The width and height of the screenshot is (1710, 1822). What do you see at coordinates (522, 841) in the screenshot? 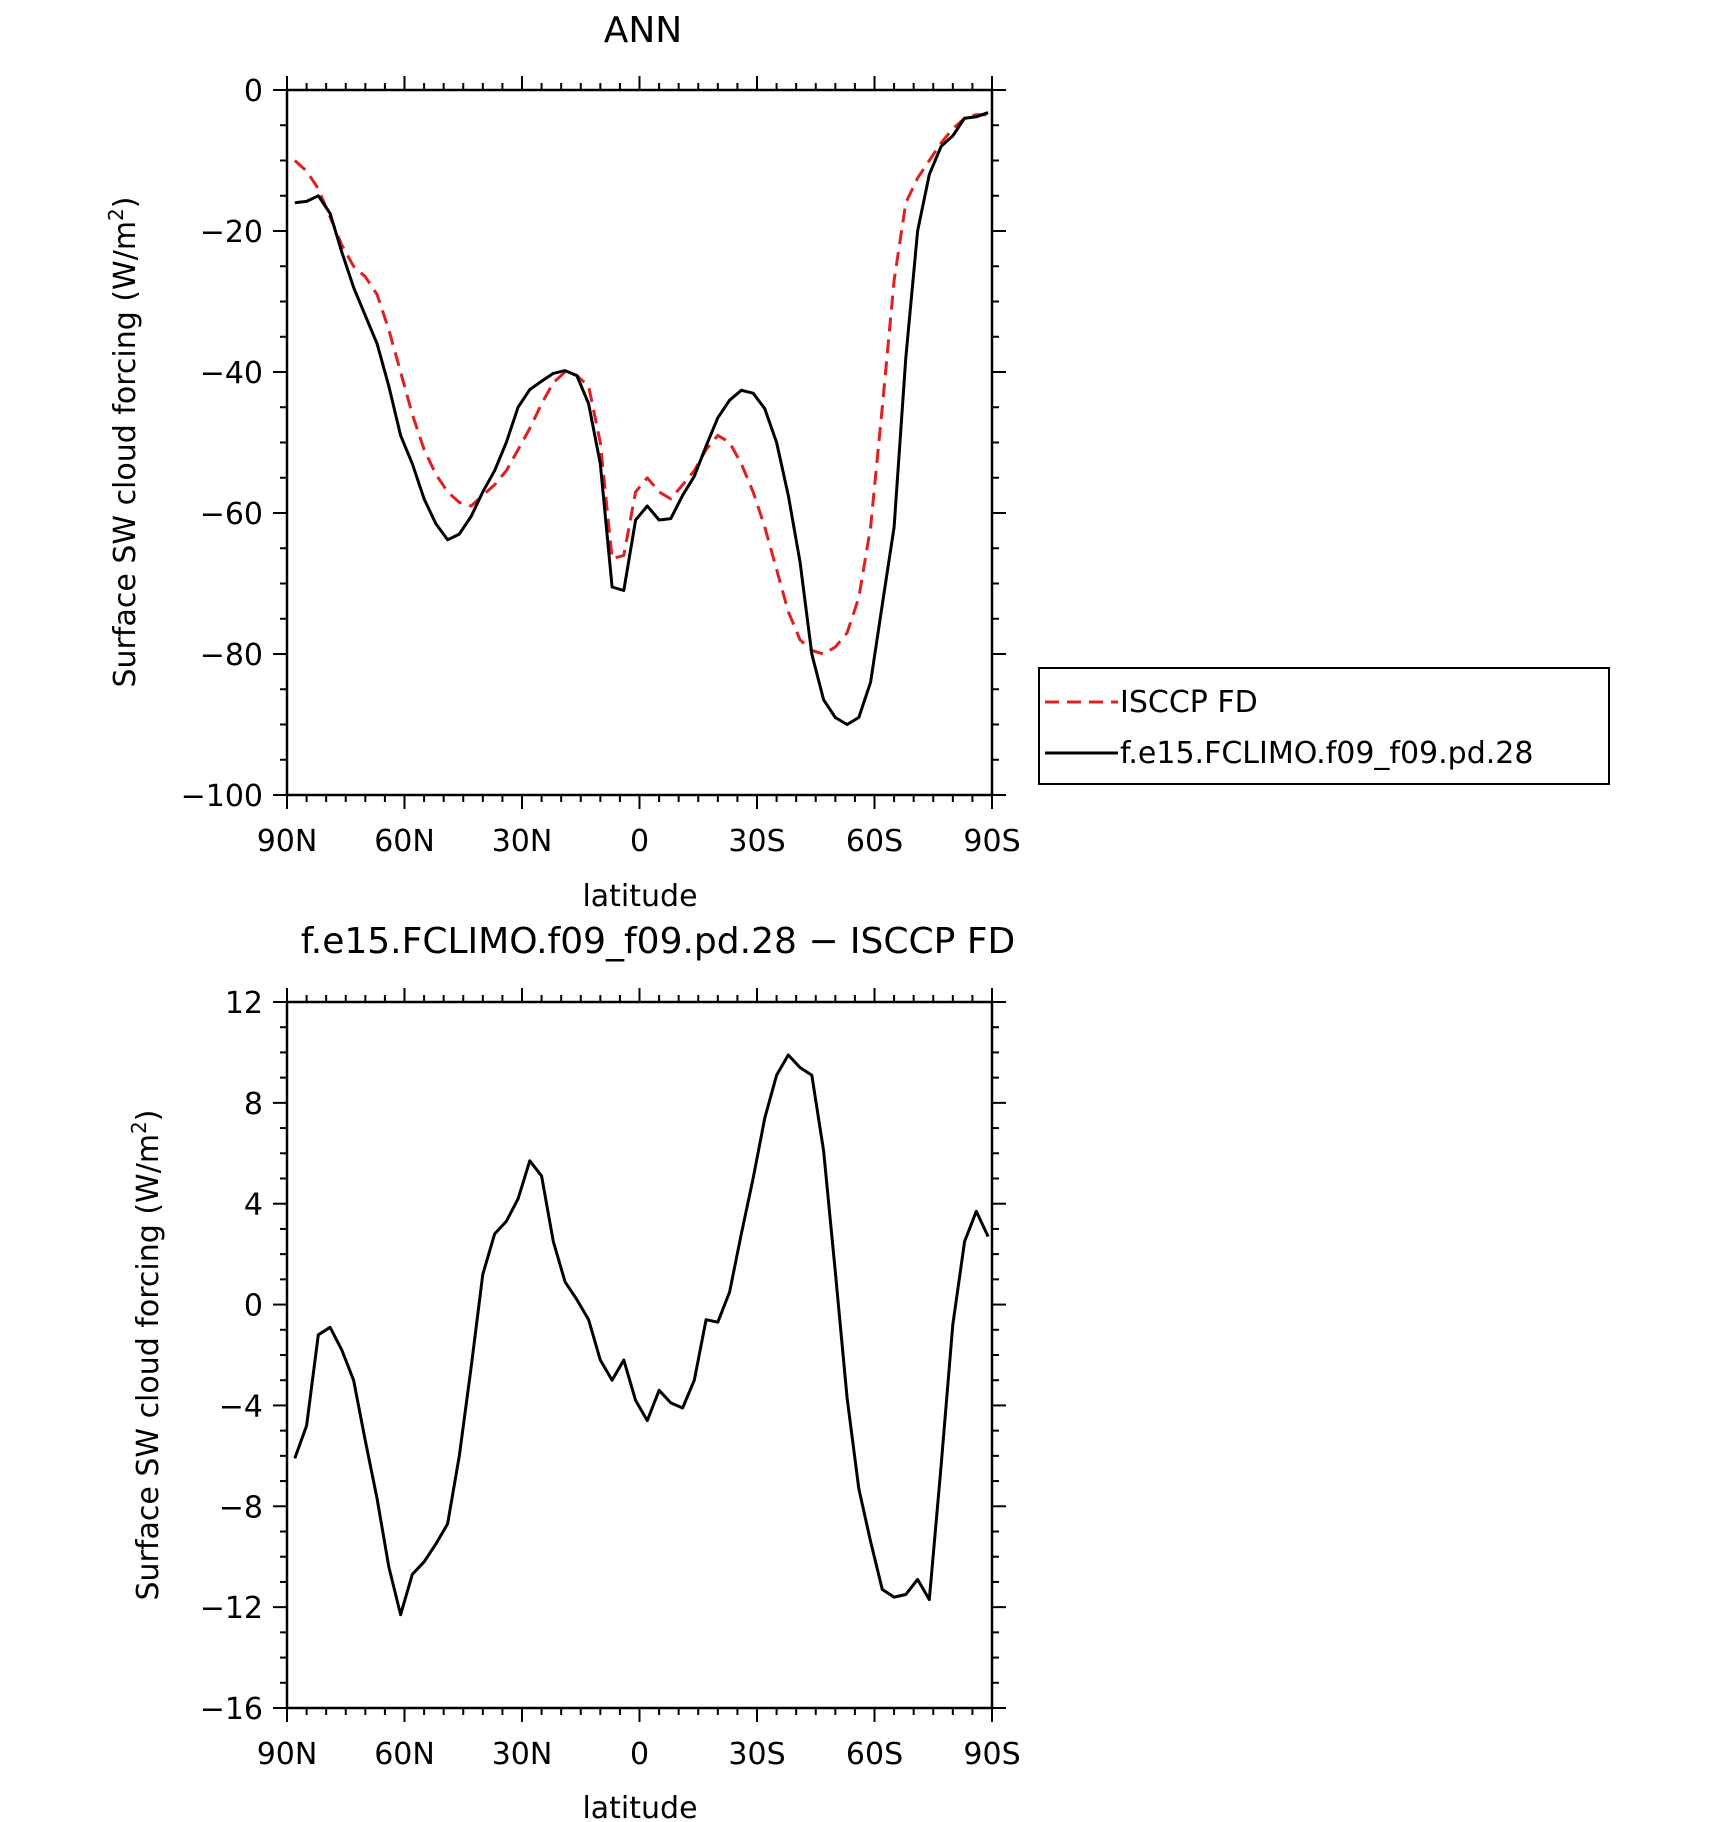
I see `top-x-tick-label: 30N` at bounding box center [522, 841].